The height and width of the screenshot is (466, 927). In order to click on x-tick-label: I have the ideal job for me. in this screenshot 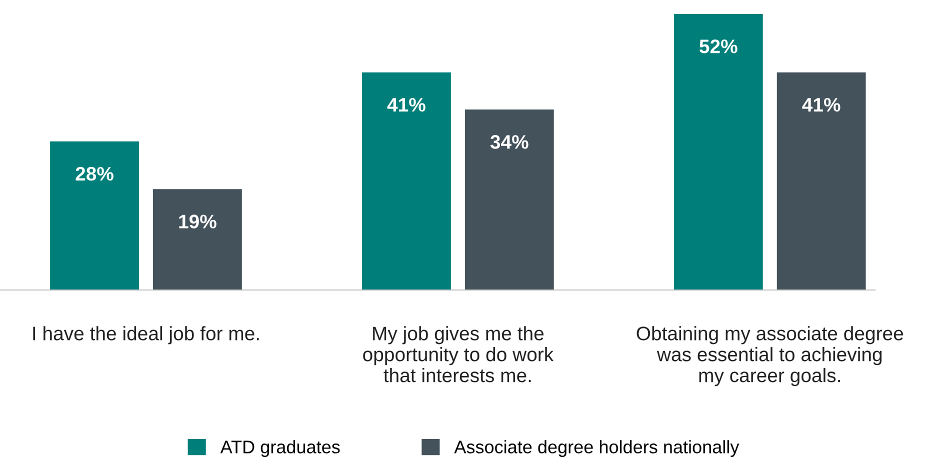, I will do `click(146, 335)`.